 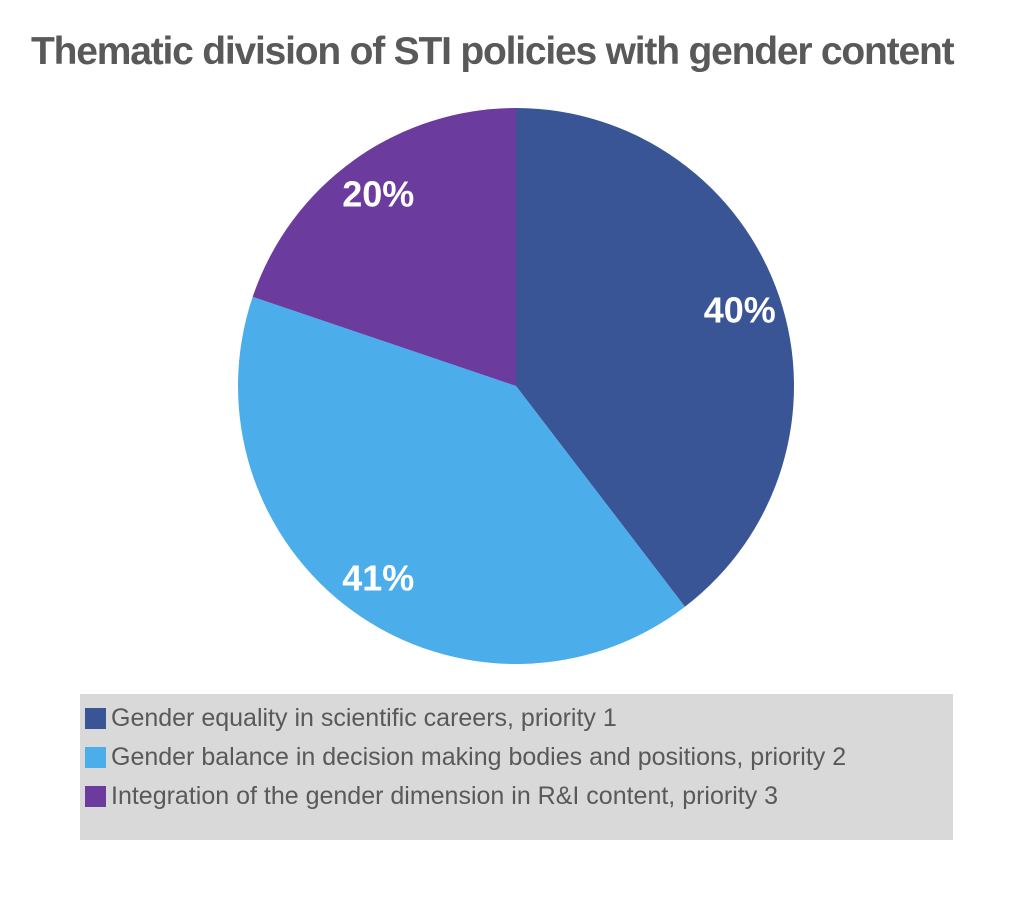 What do you see at coordinates (740, 310) in the screenshot?
I see `pie-slice-label-1: 40%` at bounding box center [740, 310].